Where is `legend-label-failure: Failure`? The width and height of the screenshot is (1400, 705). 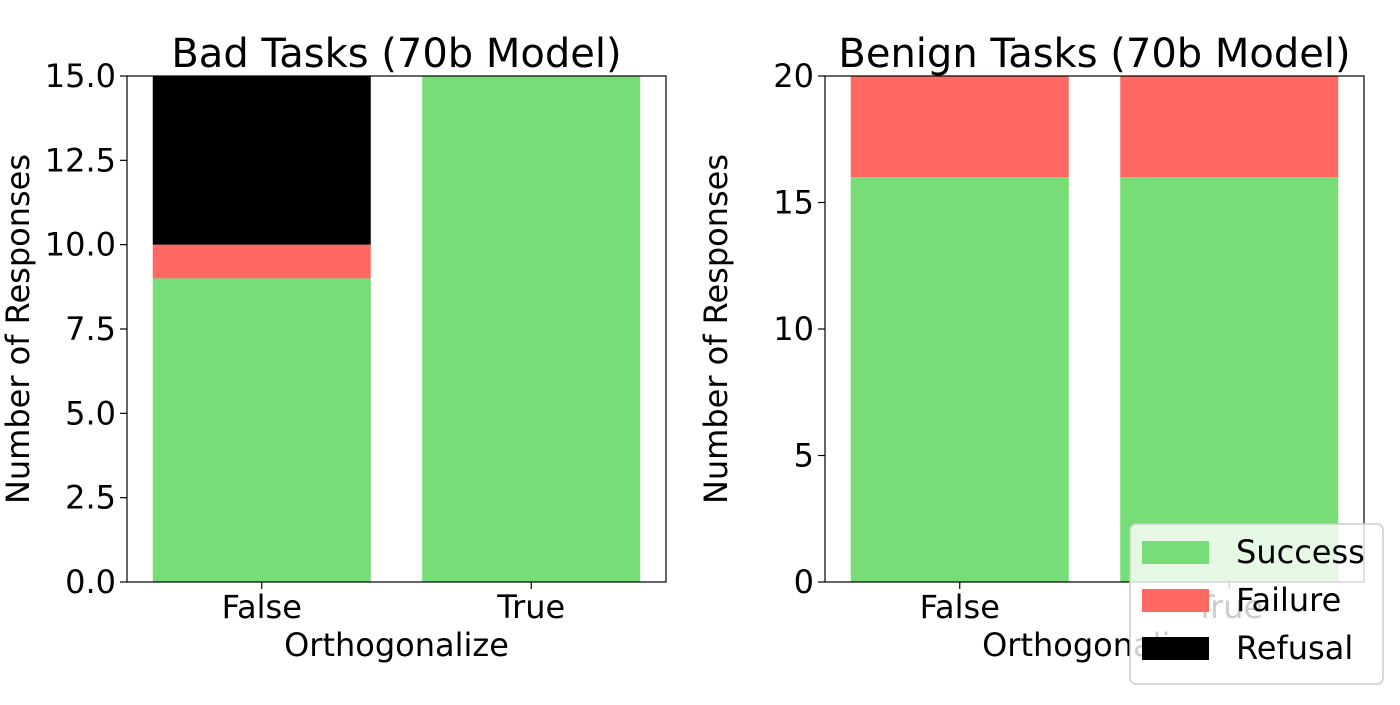 legend-label-failure: Failure is located at coordinates (1288, 600).